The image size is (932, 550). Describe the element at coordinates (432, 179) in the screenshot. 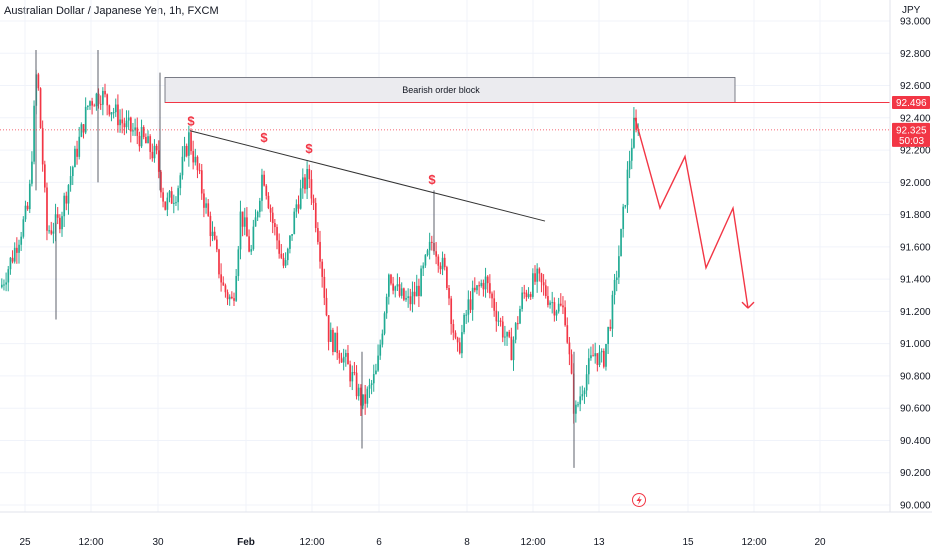

I see `dollar-marker: $` at that location.